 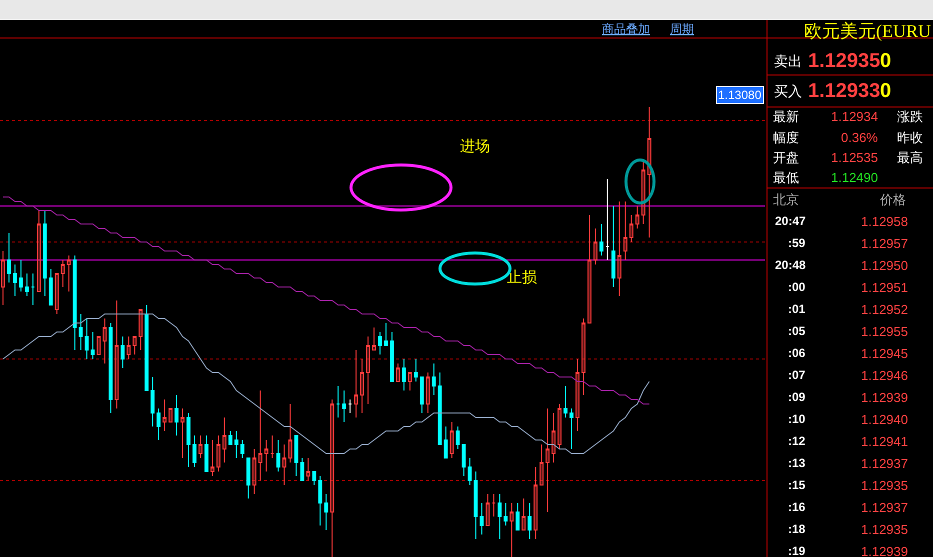 I want to click on text: 1.12490, so click(x=854, y=177).